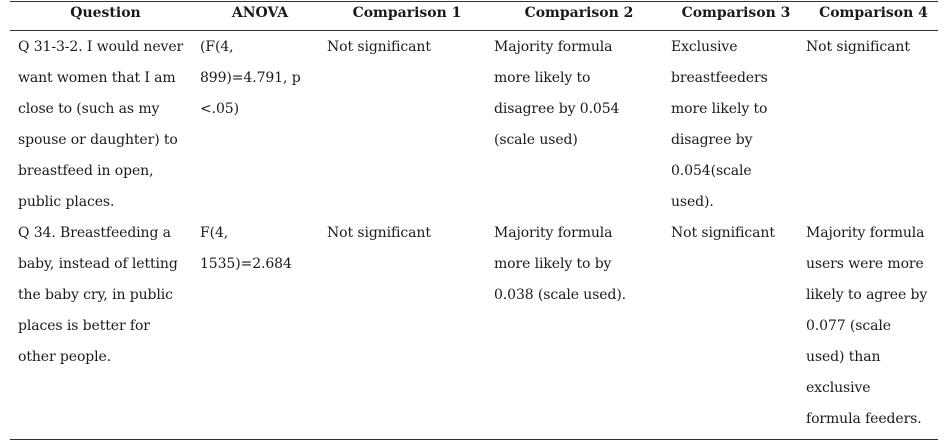 This screenshot has width=948, height=446. I want to click on row1-anova: (F(4, 899)=4.791, p <.05), so click(250, 78).